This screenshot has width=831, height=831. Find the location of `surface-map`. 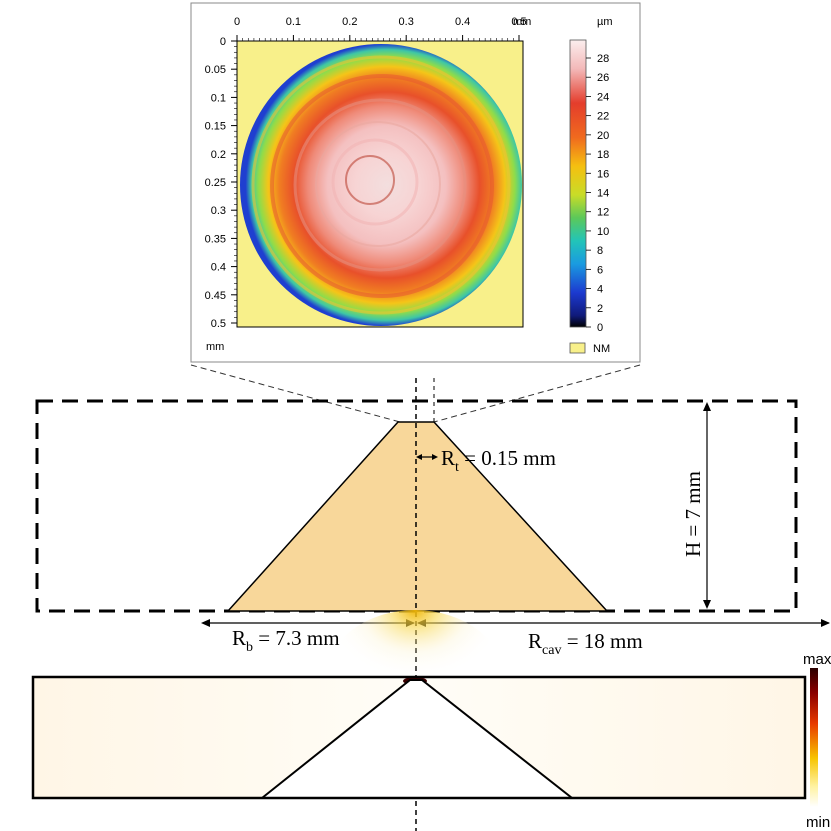

surface-map is located at coordinates (381, 185).